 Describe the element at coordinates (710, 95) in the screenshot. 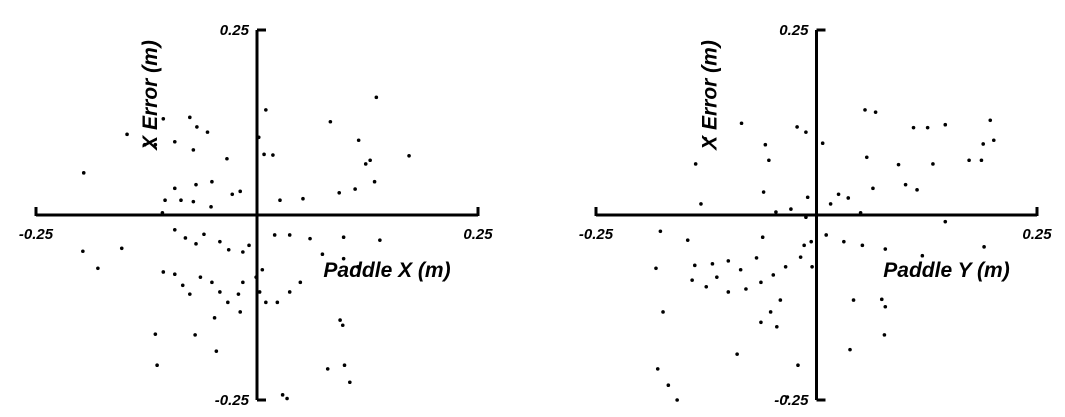

I see `y-axis-label: X Error (m)` at that location.